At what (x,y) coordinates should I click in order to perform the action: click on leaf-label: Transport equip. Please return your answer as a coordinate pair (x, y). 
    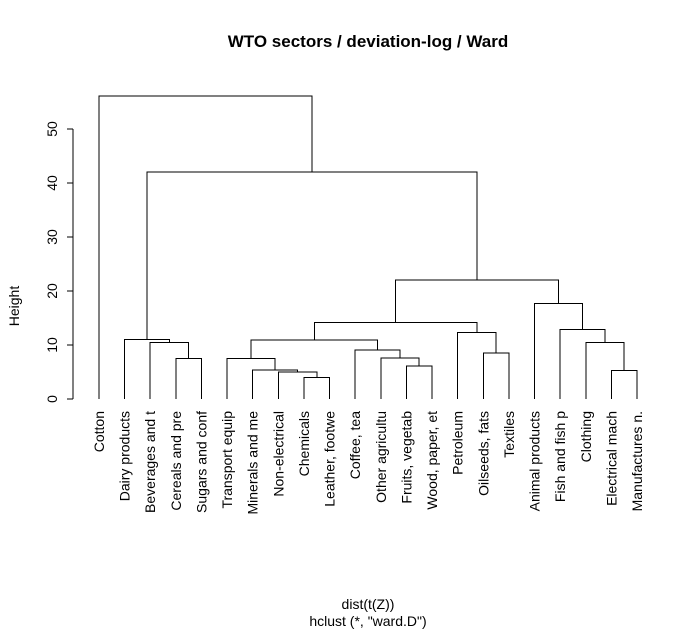
    Looking at the image, I should click on (227, 460).